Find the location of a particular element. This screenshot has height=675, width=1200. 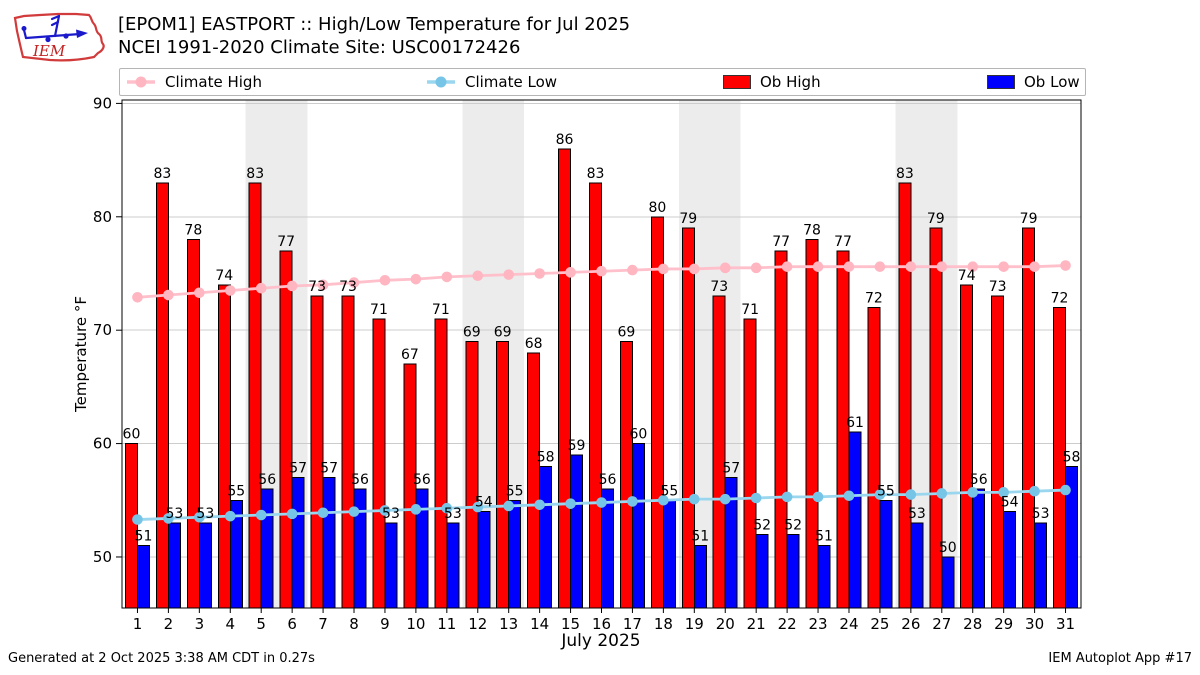

ob-low-value-label: 59 is located at coordinates (577, 446).